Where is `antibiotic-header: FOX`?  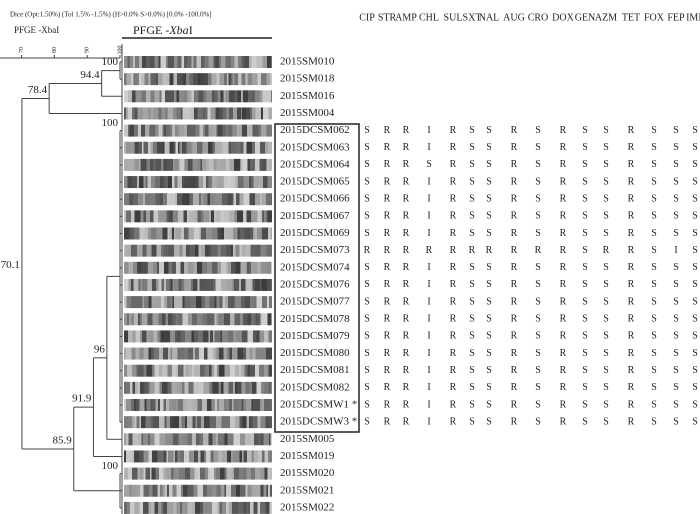 antibiotic-header: FOX is located at coordinates (654, 17).